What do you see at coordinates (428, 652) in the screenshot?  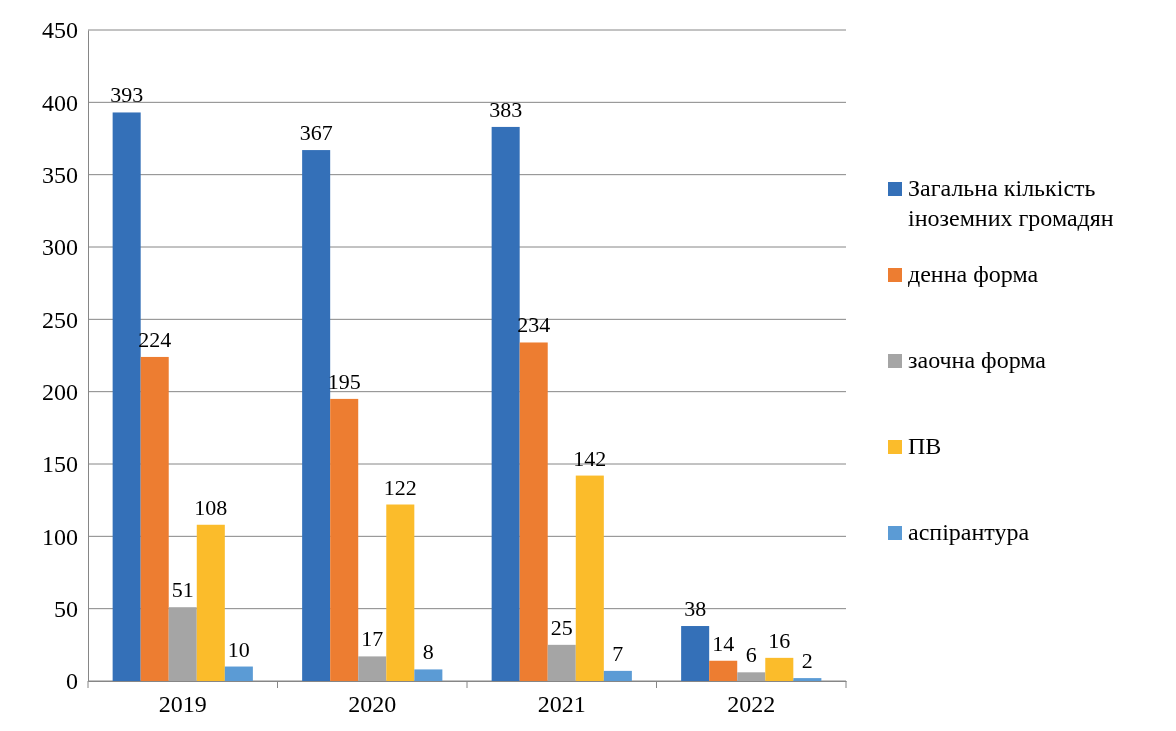 I see `data-label: 8` at bounding box center [428, 652].